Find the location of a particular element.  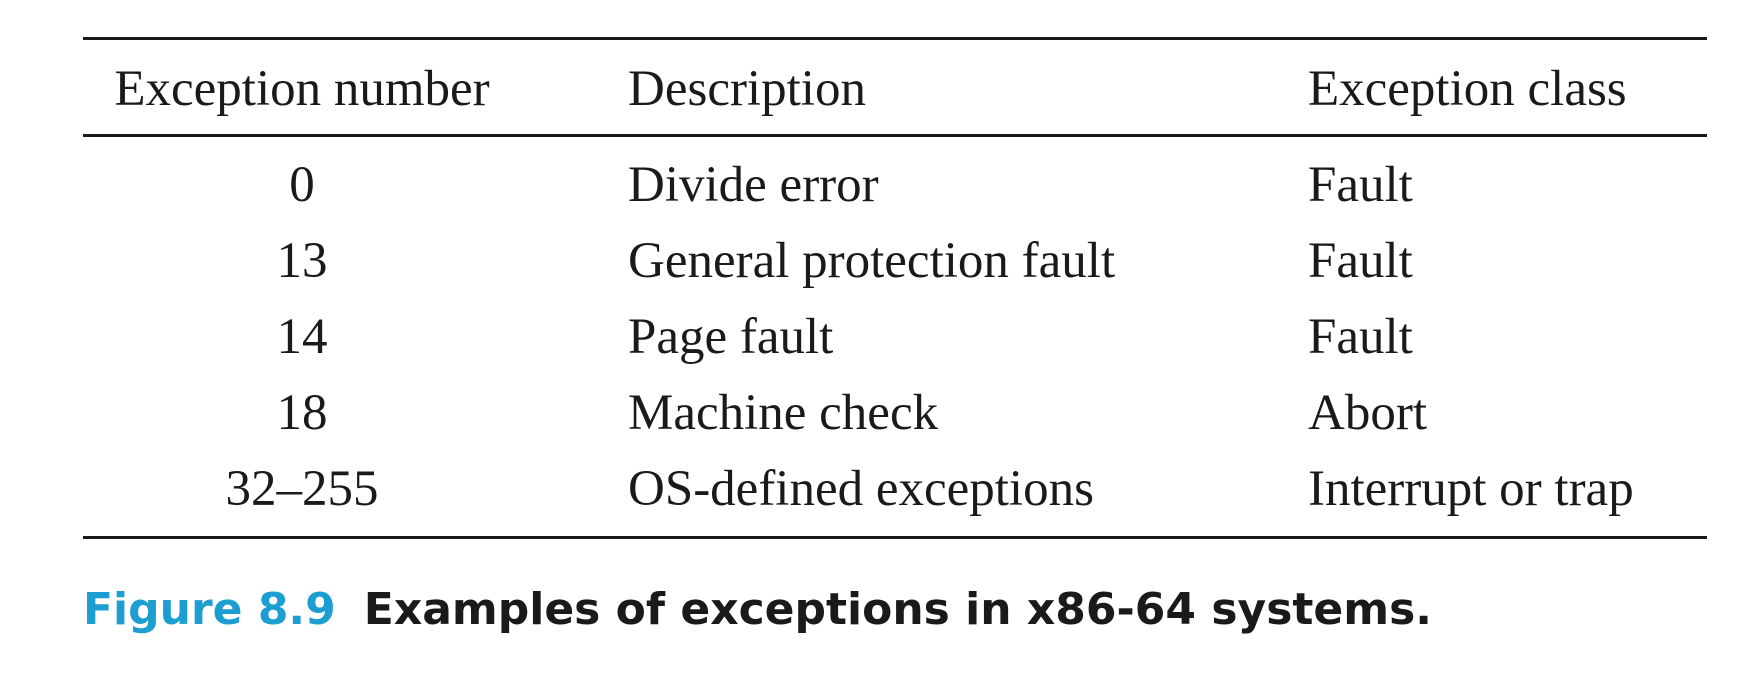

header-exception-number: Exception number is located at coordinates (302, 89).